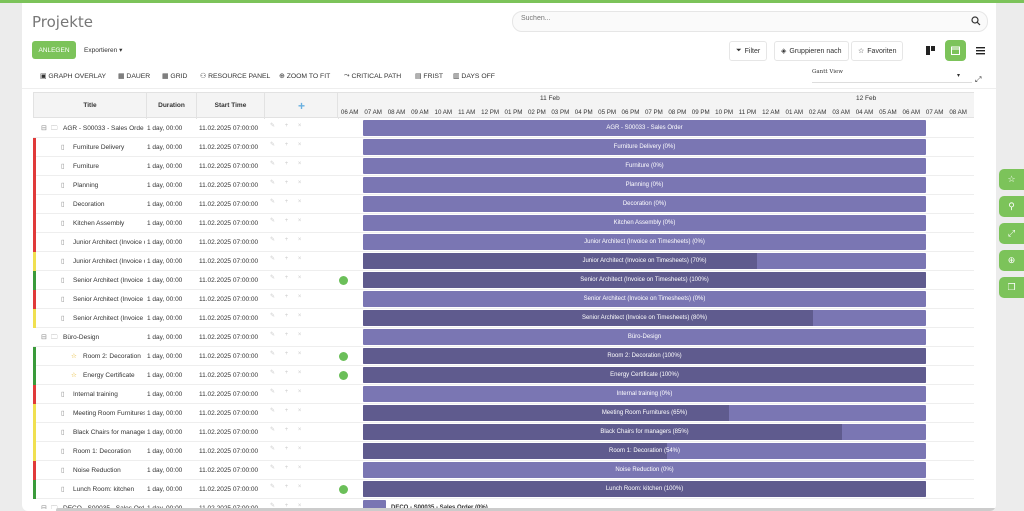  I want to click on resource-panel-button: ⚇ RESOURCE PANEL, so click(235, 76).